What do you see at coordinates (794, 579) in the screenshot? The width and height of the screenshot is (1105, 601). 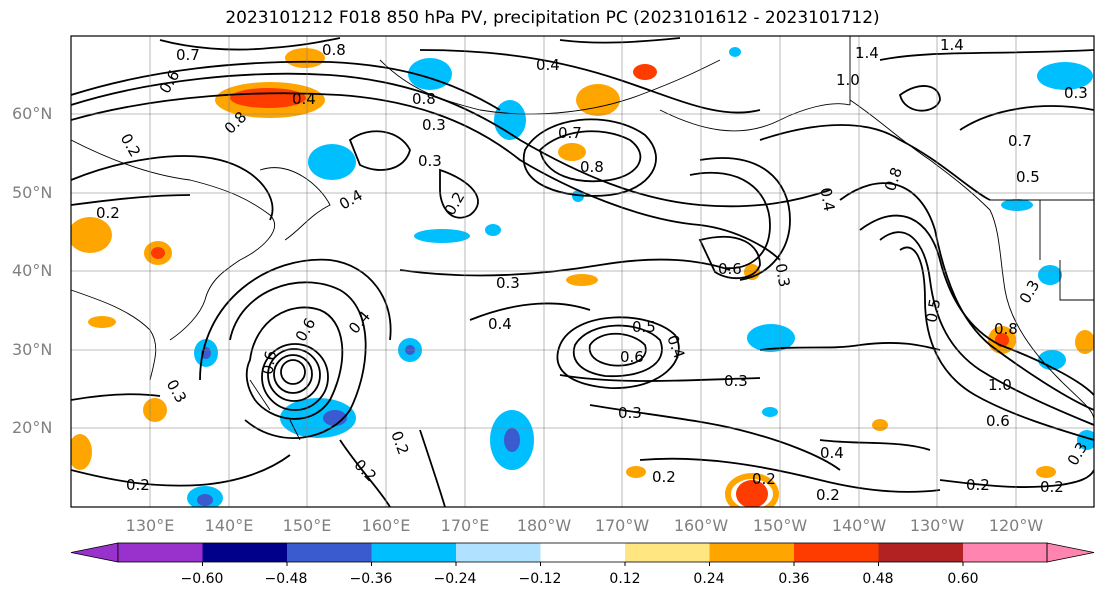 I see `colorbar-tick-label: 0.36` at bounding box center [794, 579].